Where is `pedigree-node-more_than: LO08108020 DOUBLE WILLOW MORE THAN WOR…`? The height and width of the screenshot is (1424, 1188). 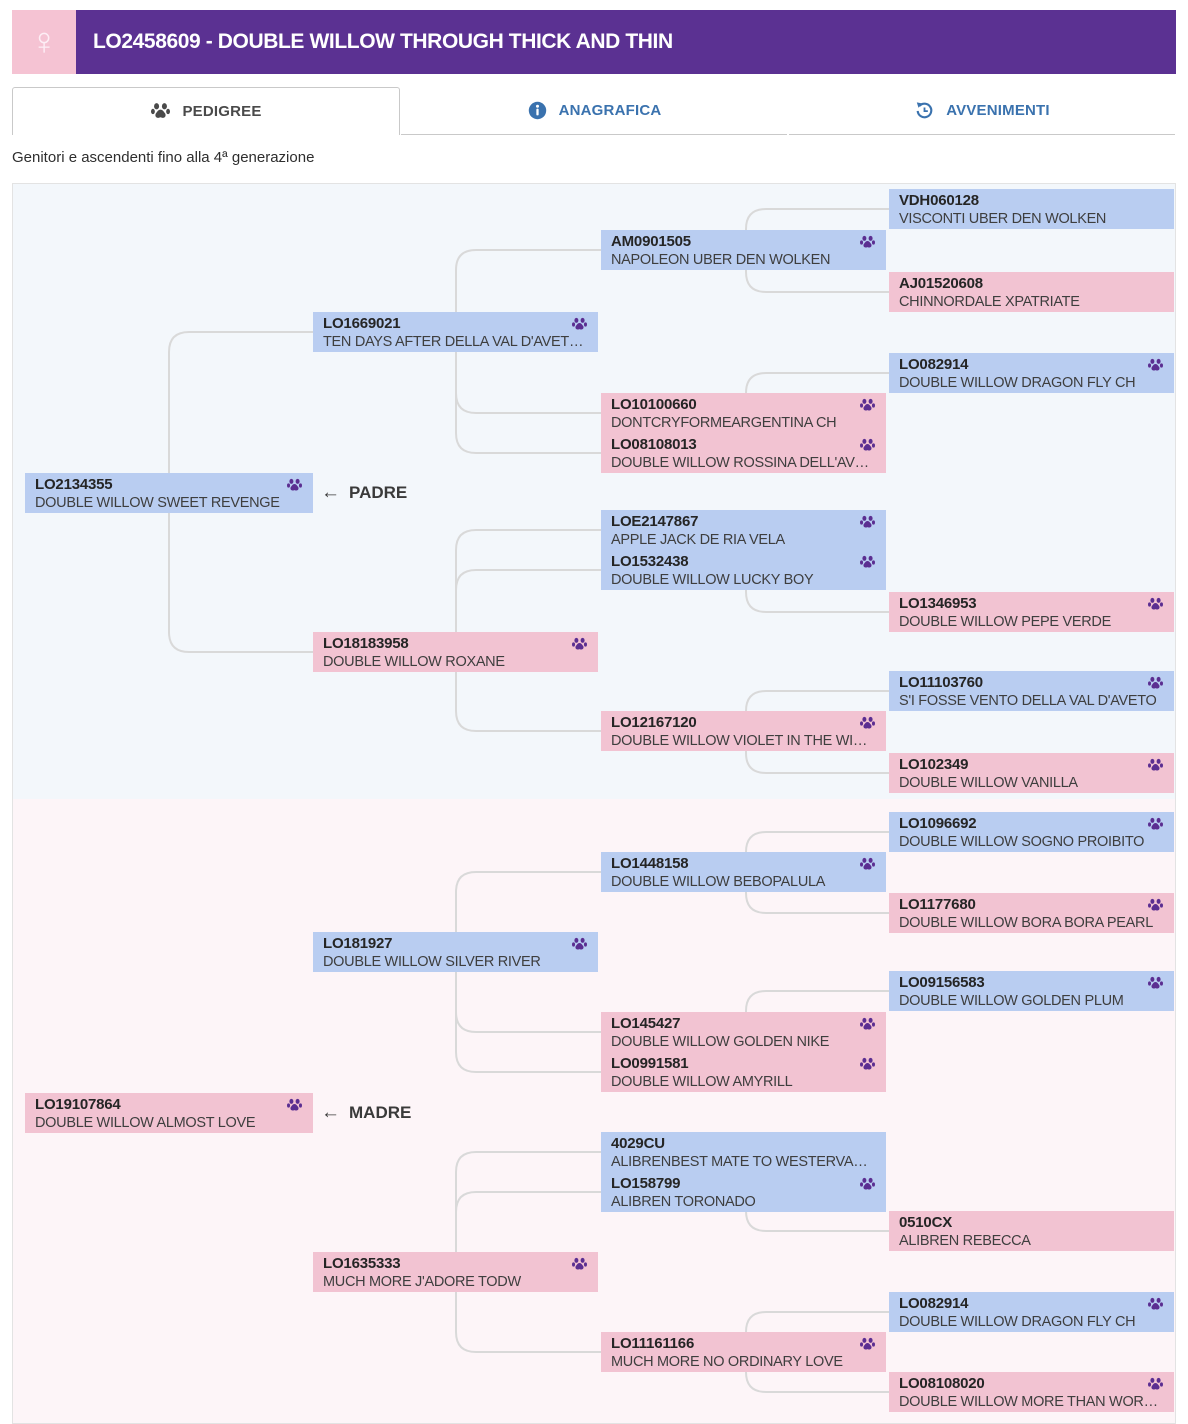
pedigree-node-more_than: LO08108020 DOUBLE WILLOW MORE THAN WOR… is located at coordinates (1031, 1392).